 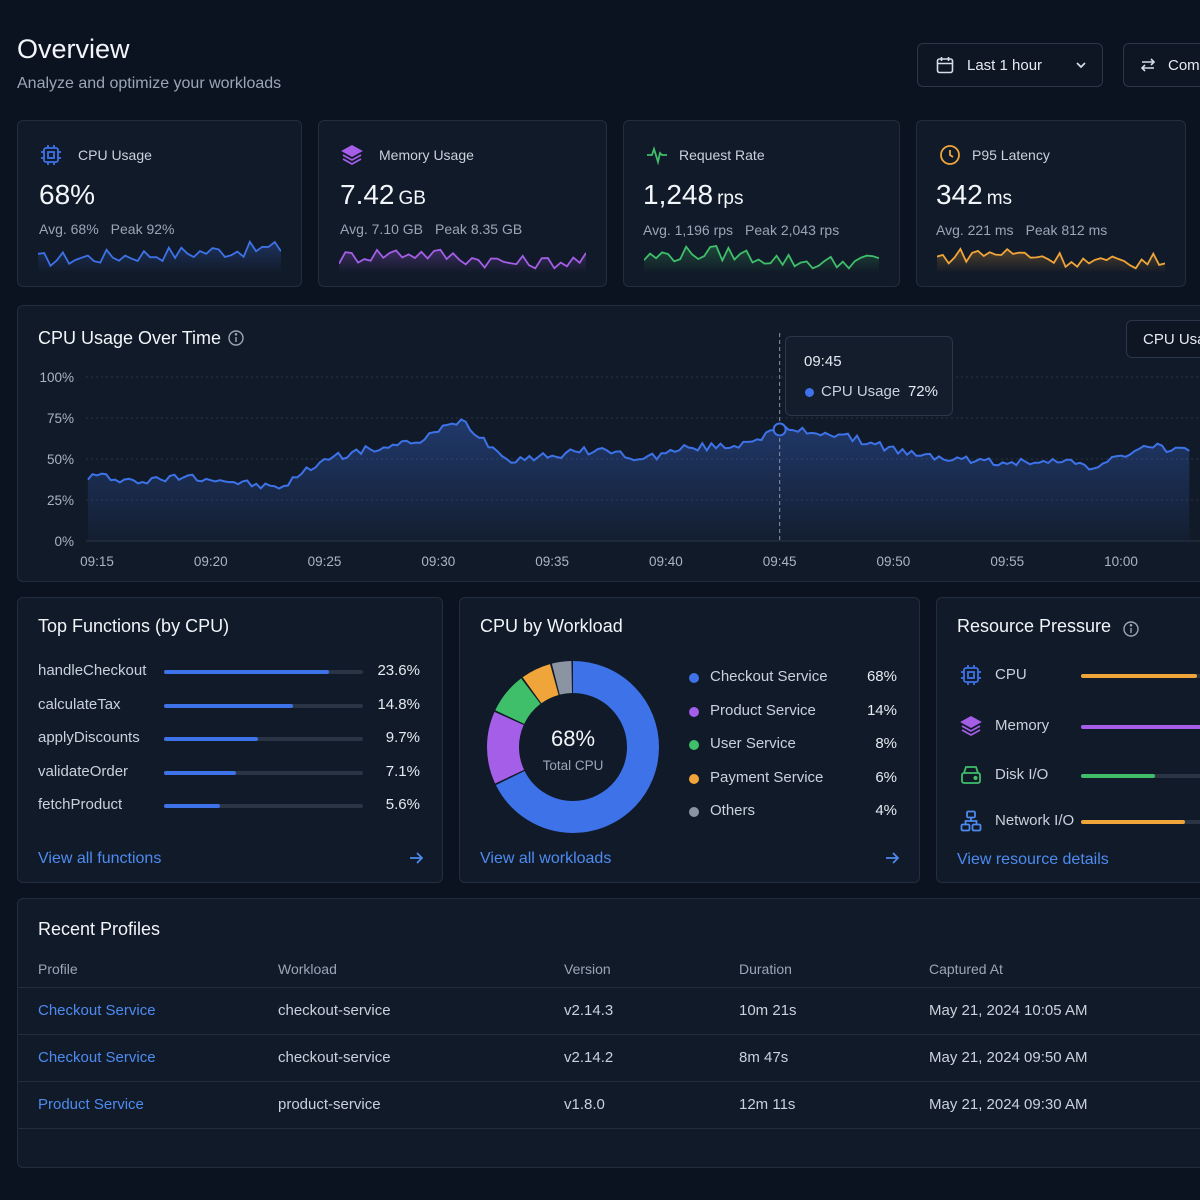 What do you see at coordinates (431, 229) in the screenshot?
I see `metric-stats: Avg. 7.10 GB Peak 8.35 GB` at bounding box center [431, 229].